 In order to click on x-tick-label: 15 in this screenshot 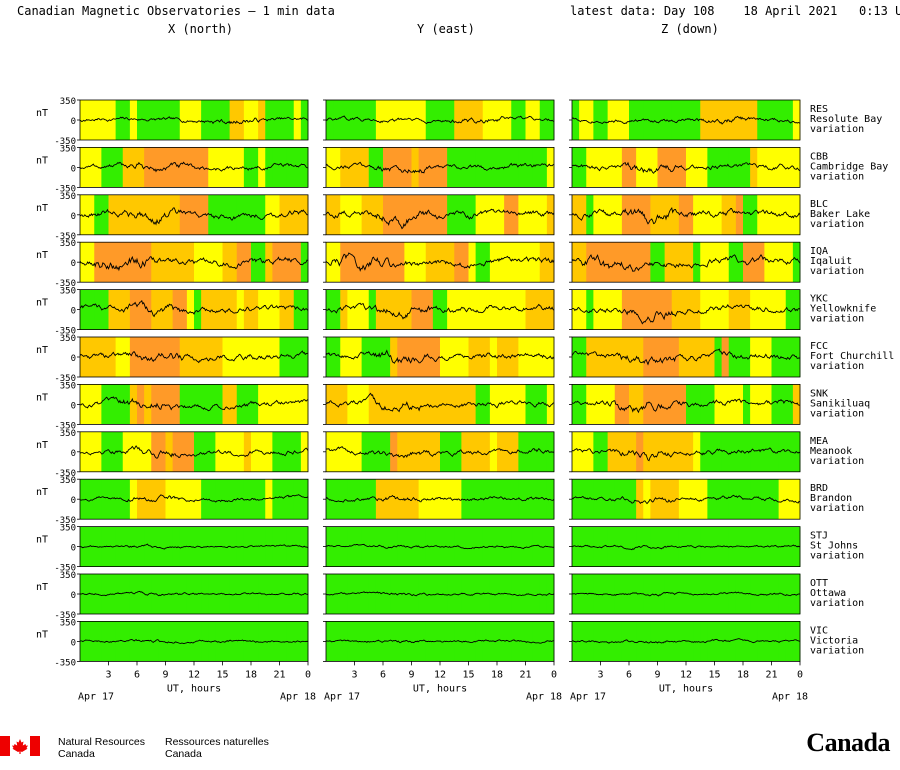, I will do `click(222, 674)`.